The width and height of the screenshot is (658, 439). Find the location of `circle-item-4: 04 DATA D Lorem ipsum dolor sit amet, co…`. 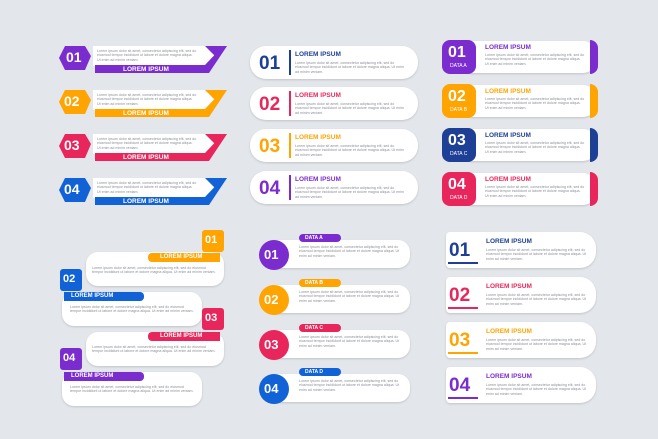

circle-item-4: 04 DATA D Lorem ipsum dolor sit amet, co… is located at coordinates (335, 386).